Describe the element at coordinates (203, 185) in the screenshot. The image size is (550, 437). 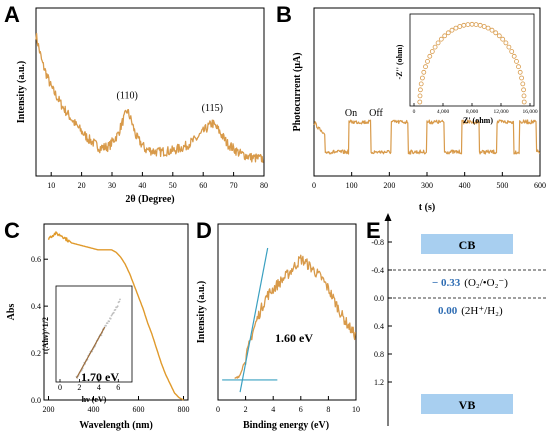
I see `panel-a-x-tick-label-60: 60` at that location.